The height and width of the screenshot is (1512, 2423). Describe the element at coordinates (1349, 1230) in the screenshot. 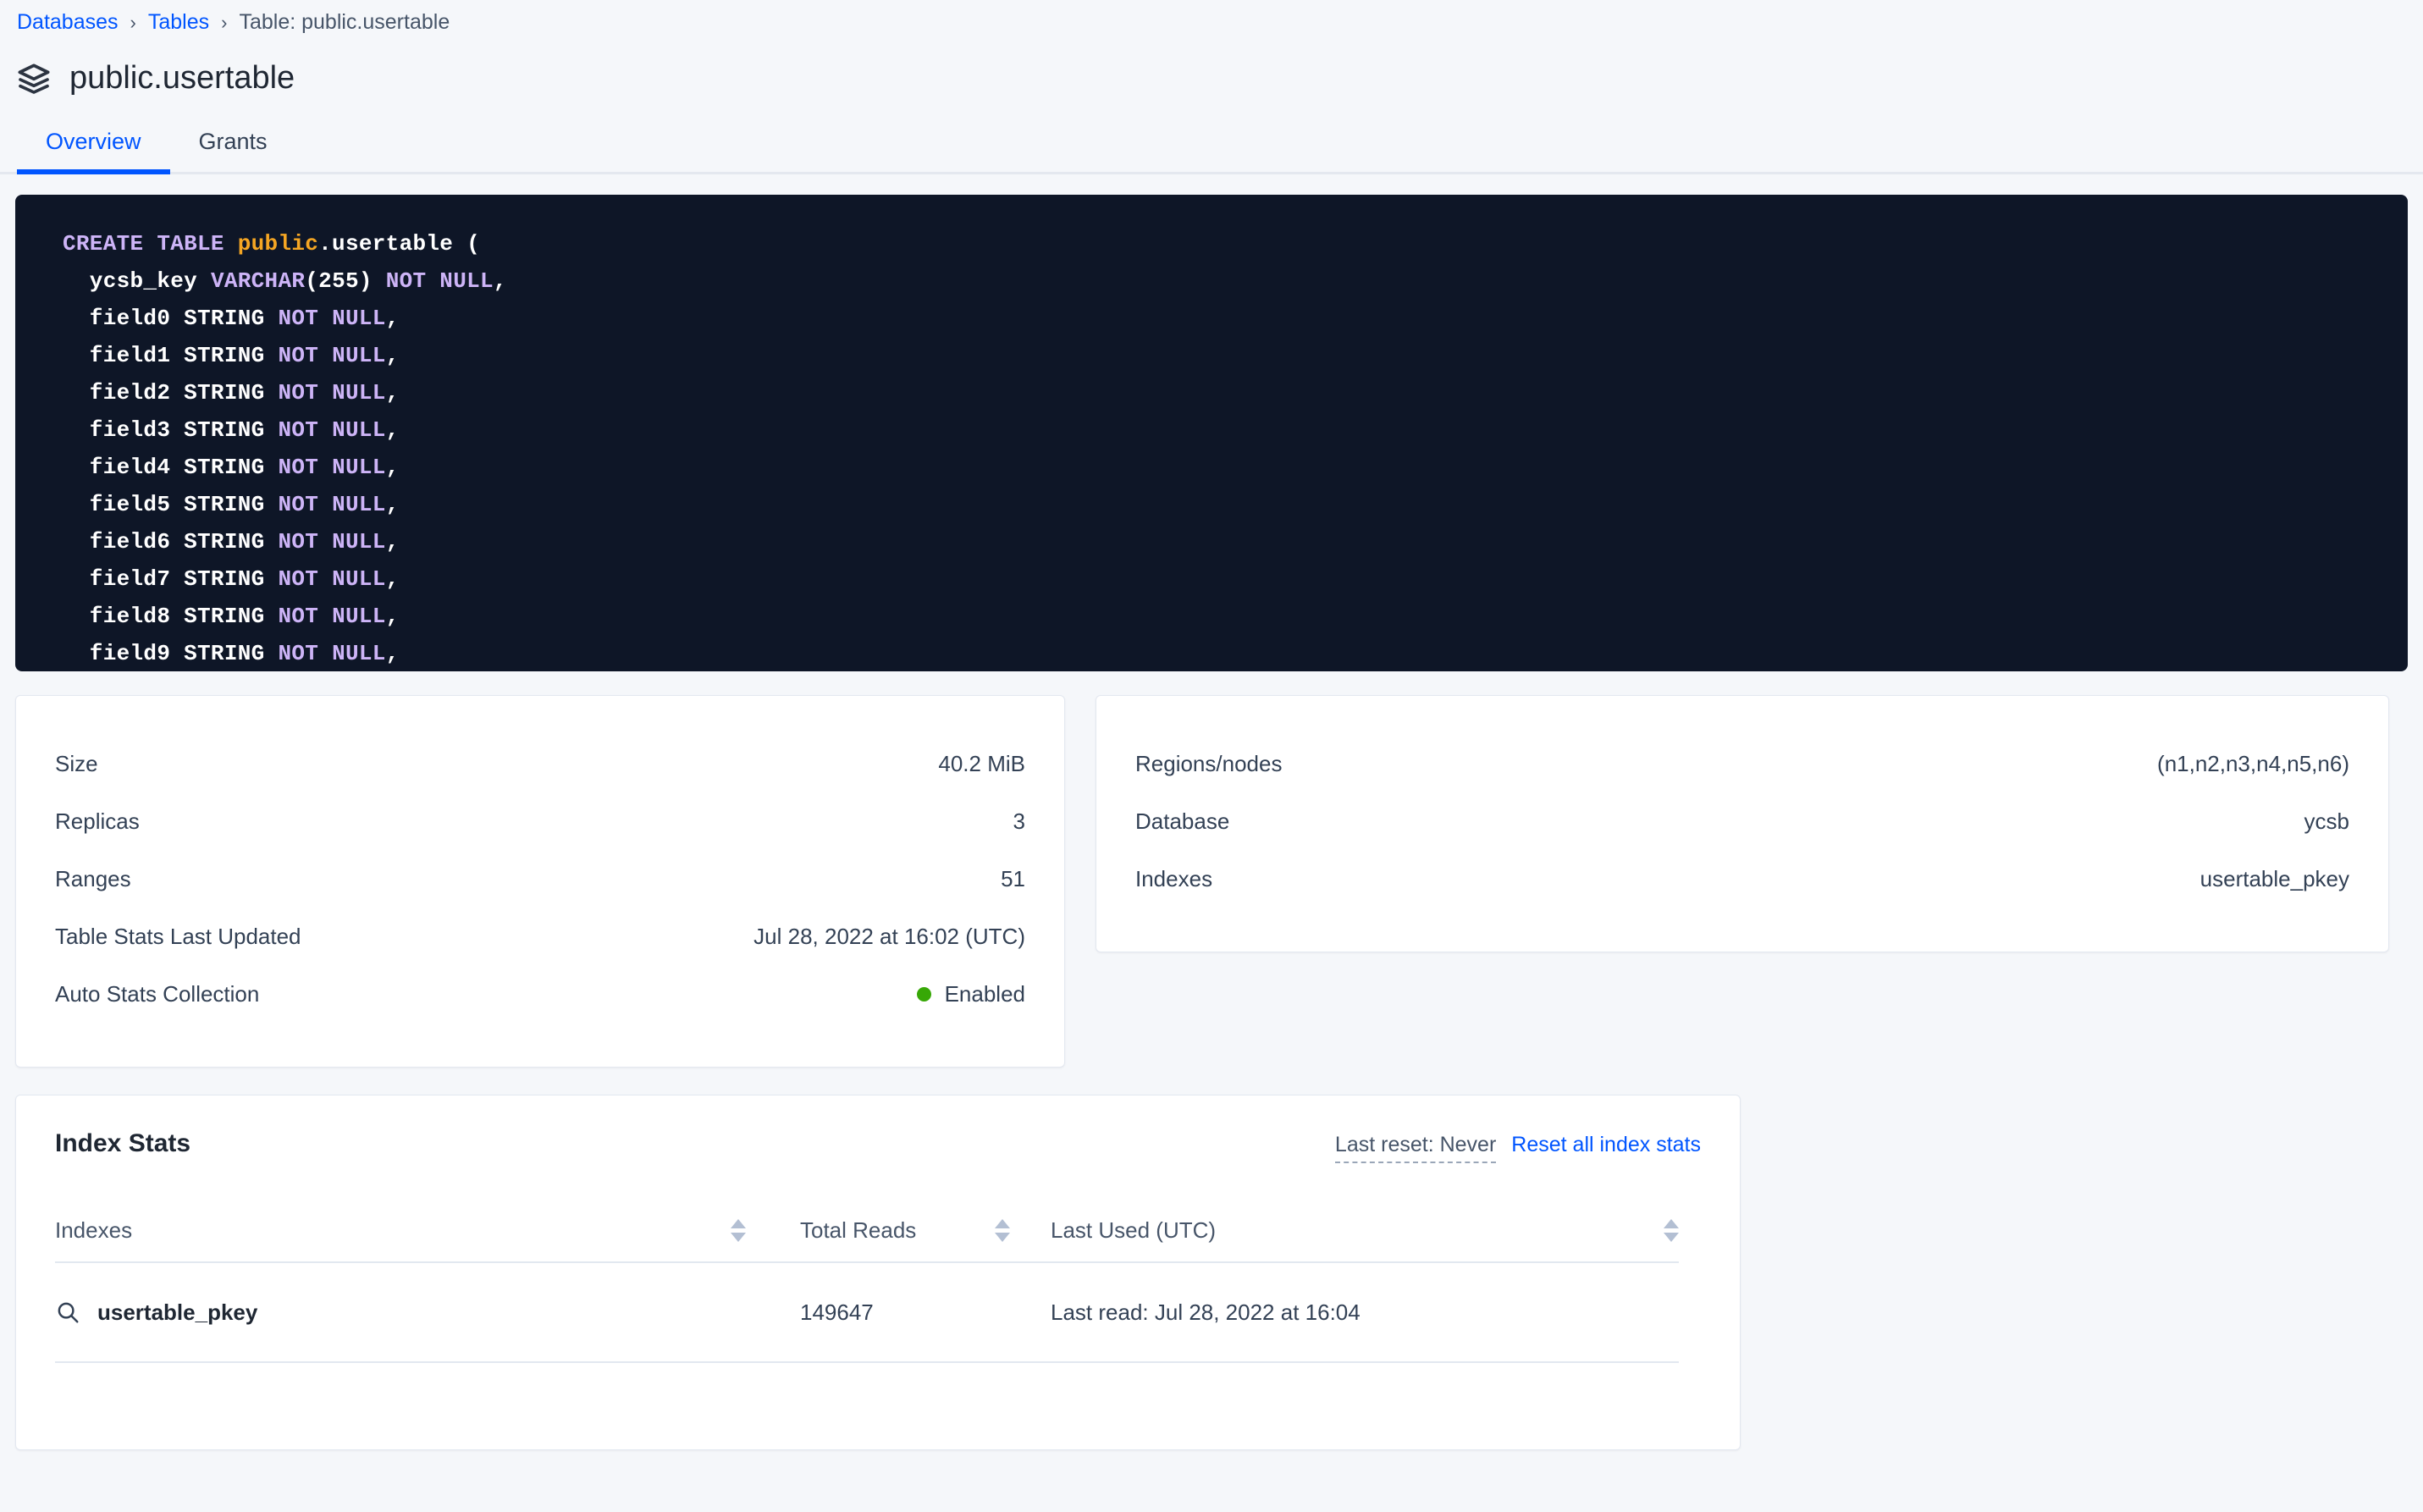

I see `column-header-last-used: Last Used (UTC)` at that location.